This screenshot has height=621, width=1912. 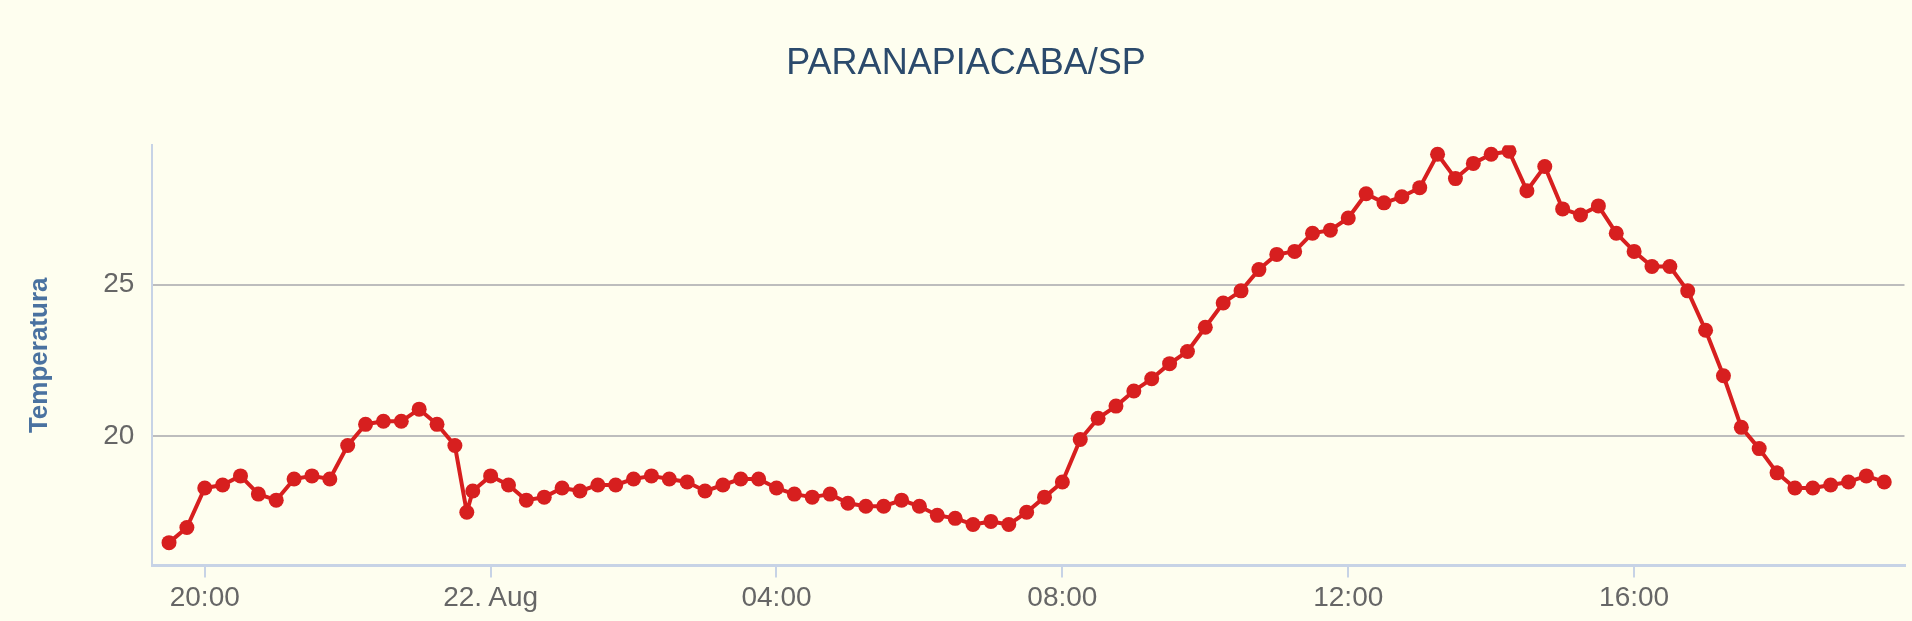 What do you see at coordinates (491, 596) in the screenshot?
I see `x-tick-label: 22. Aug` at bounding box center [491, 596].